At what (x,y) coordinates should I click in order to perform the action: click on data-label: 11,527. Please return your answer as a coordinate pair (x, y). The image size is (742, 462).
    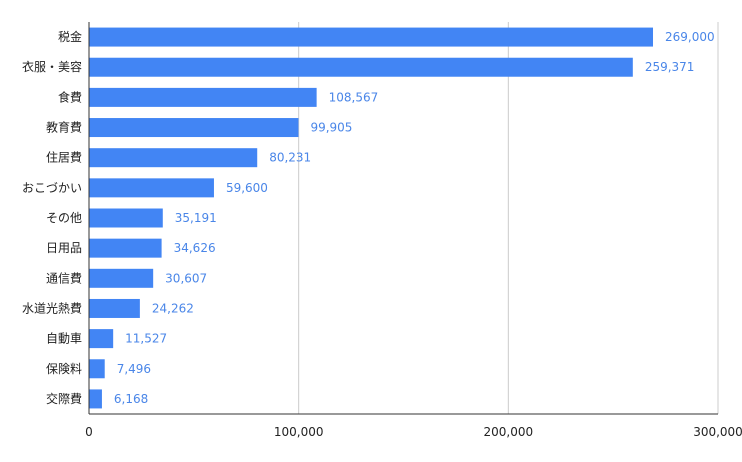
    Looking at the image, I should click on (146, 339).